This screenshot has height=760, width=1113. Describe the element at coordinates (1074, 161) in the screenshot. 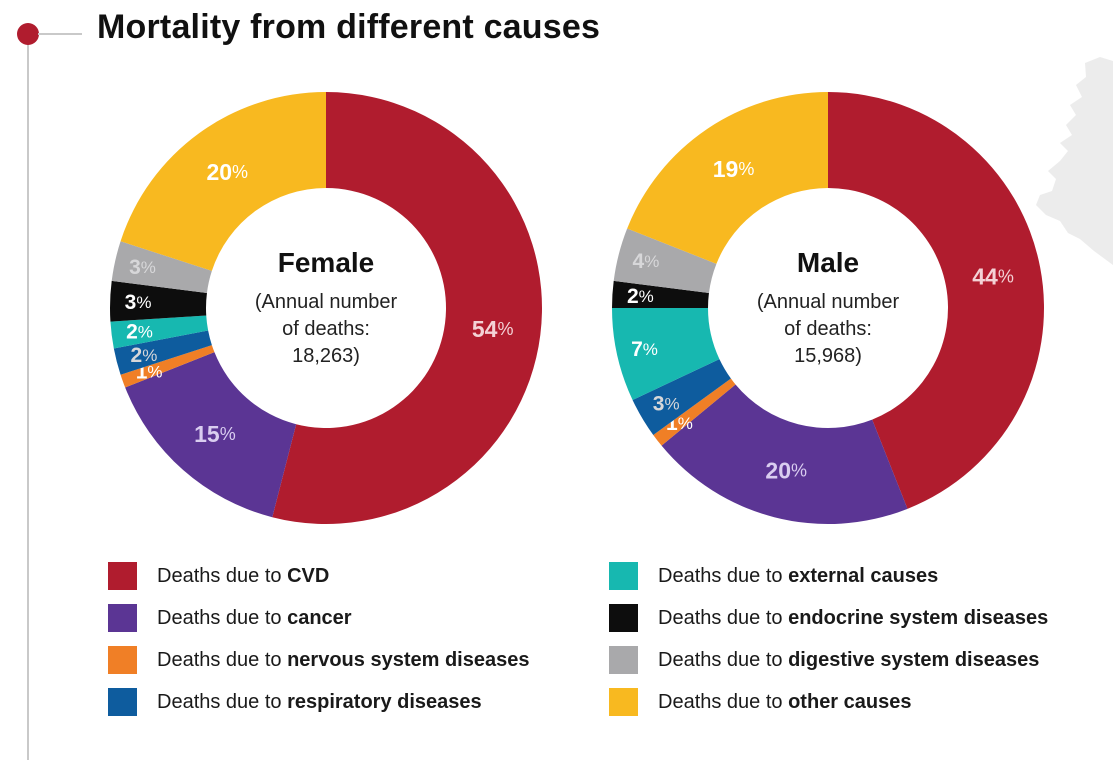

I see `map-decoration` at that location.